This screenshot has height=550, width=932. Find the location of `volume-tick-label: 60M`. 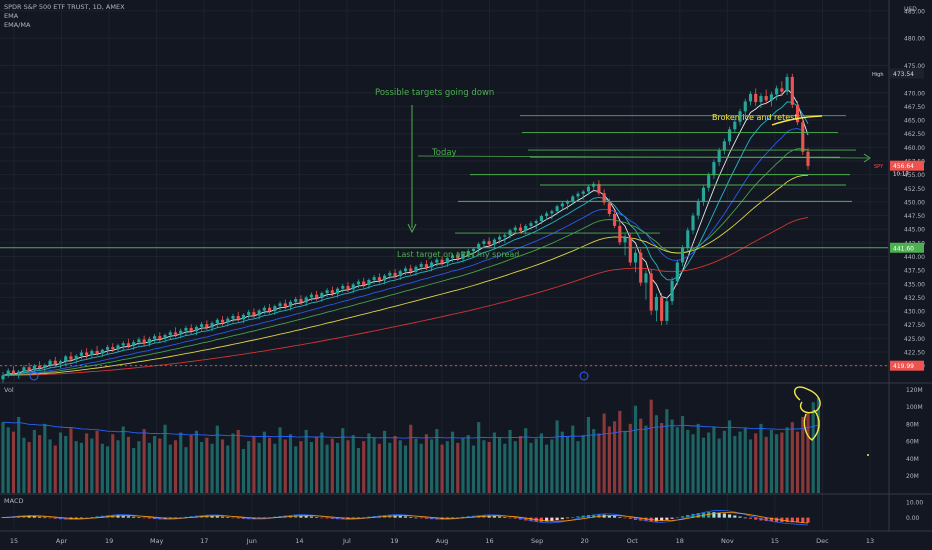

volume-tick-label: 60M is located at coordinates (912, 442).